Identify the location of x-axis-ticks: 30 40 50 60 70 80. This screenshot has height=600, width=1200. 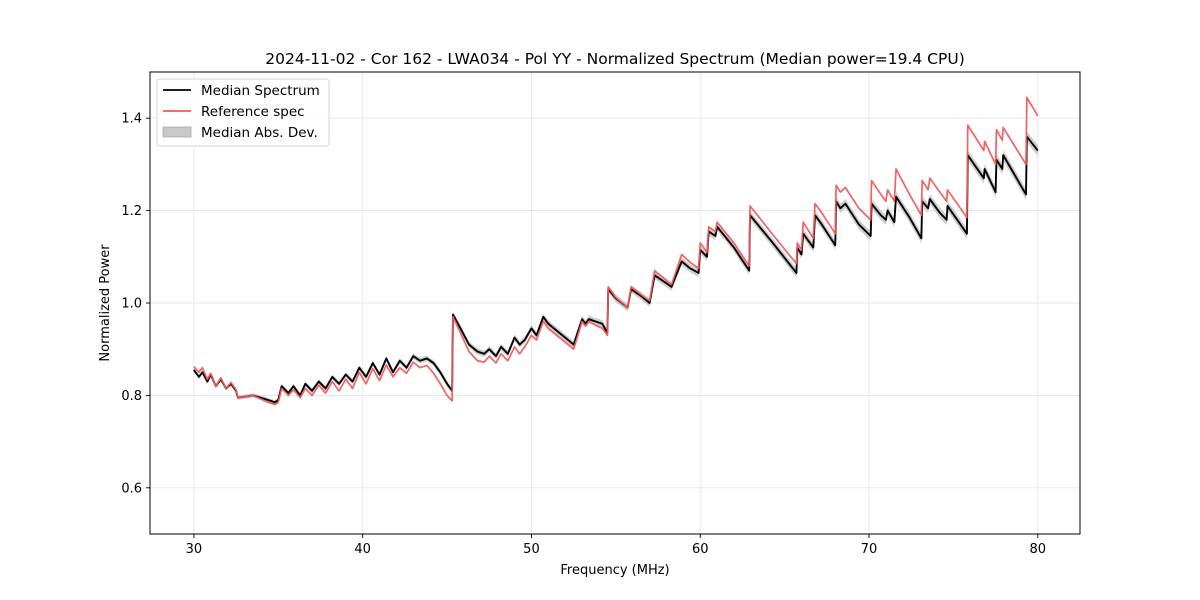
(616, 545).